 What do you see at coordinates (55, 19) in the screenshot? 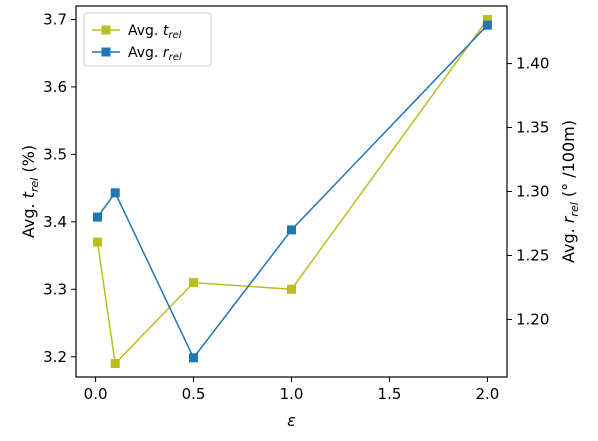
I see `left-y-tick-label: 3.7` at bounding box center [55, 19].